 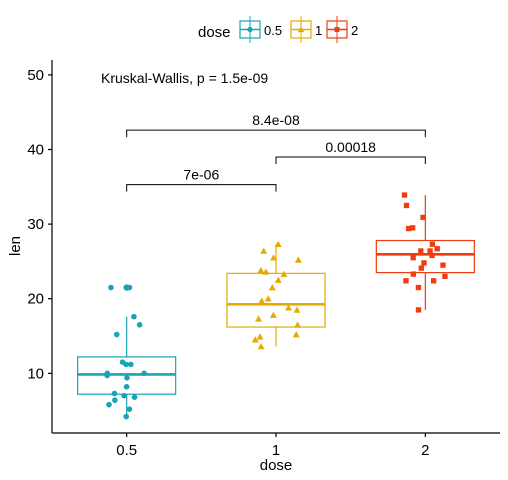 I want to click on x-tick-label: 1, so click(x=276, y=450).